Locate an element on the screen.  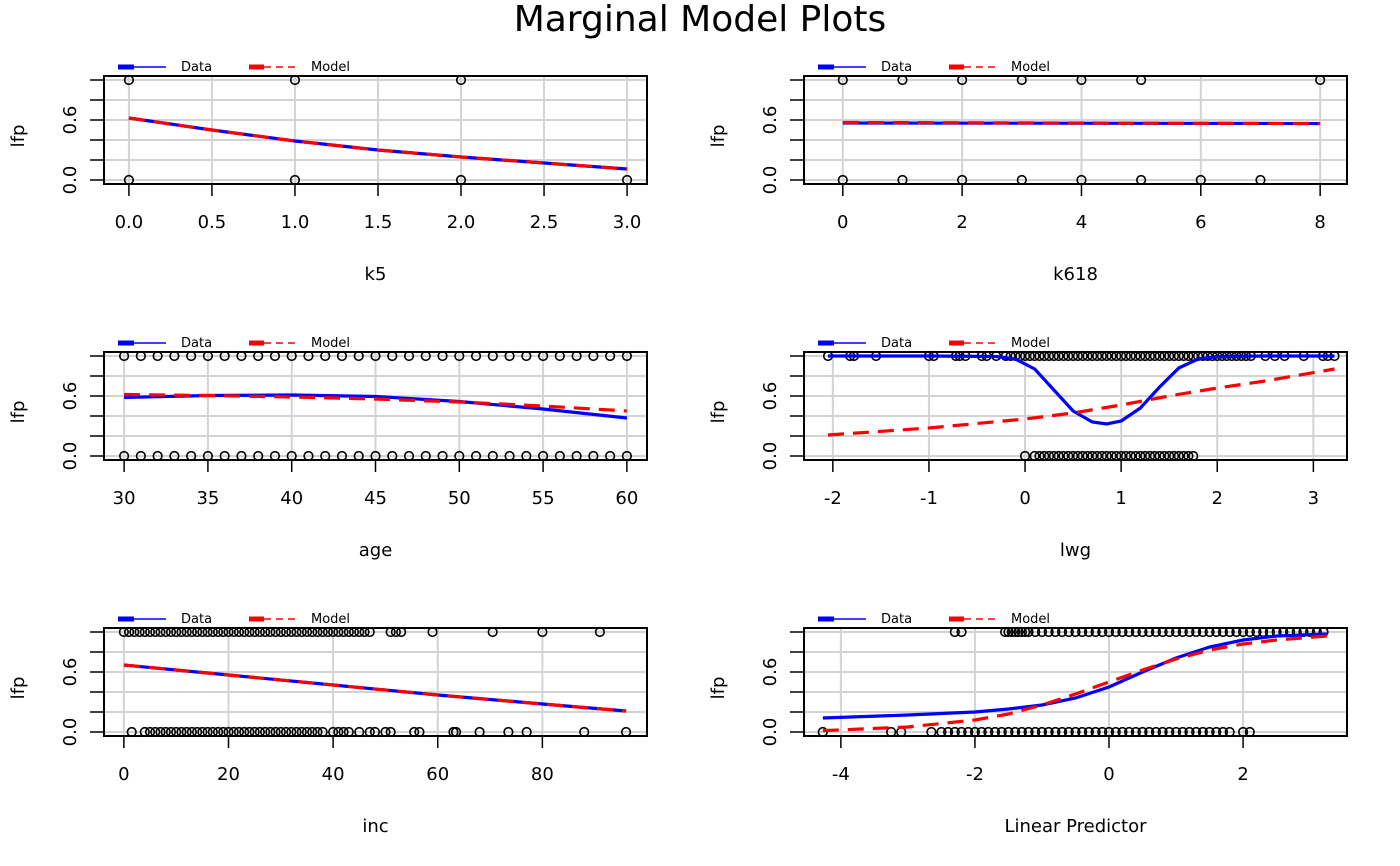
panel-inc: 0 20 40 60 80 0.0 0.6 inc lfp Data Model is located at coordinates (328, 724).